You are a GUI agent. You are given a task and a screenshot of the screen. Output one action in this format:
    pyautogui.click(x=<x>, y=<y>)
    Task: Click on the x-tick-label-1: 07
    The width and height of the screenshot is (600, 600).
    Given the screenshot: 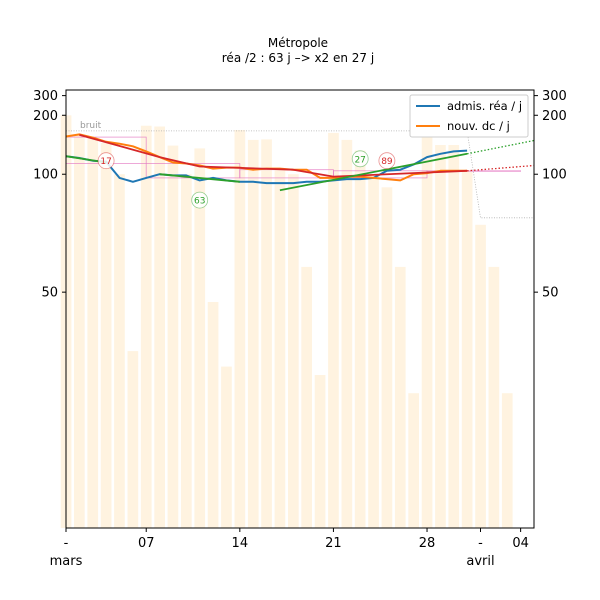 What is the action you would take?
    pyautogui.click(x=146, y=543)
    